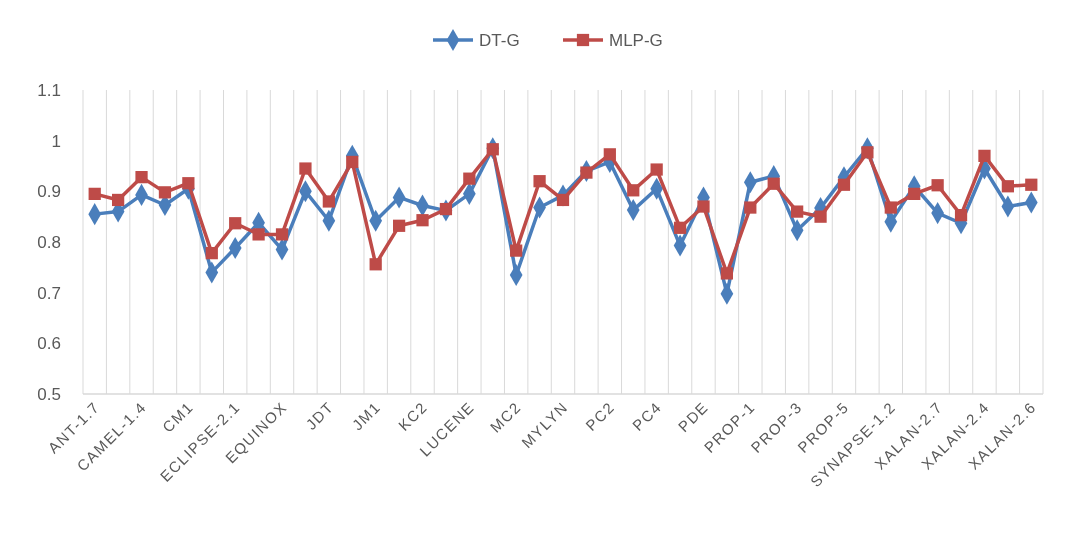 This screenshot has width=1070, height=536. What do you see at coordinates (49, 242) in the screenshot?
I see `y-tick-label: 0.8` at bounding box center [49, 242].